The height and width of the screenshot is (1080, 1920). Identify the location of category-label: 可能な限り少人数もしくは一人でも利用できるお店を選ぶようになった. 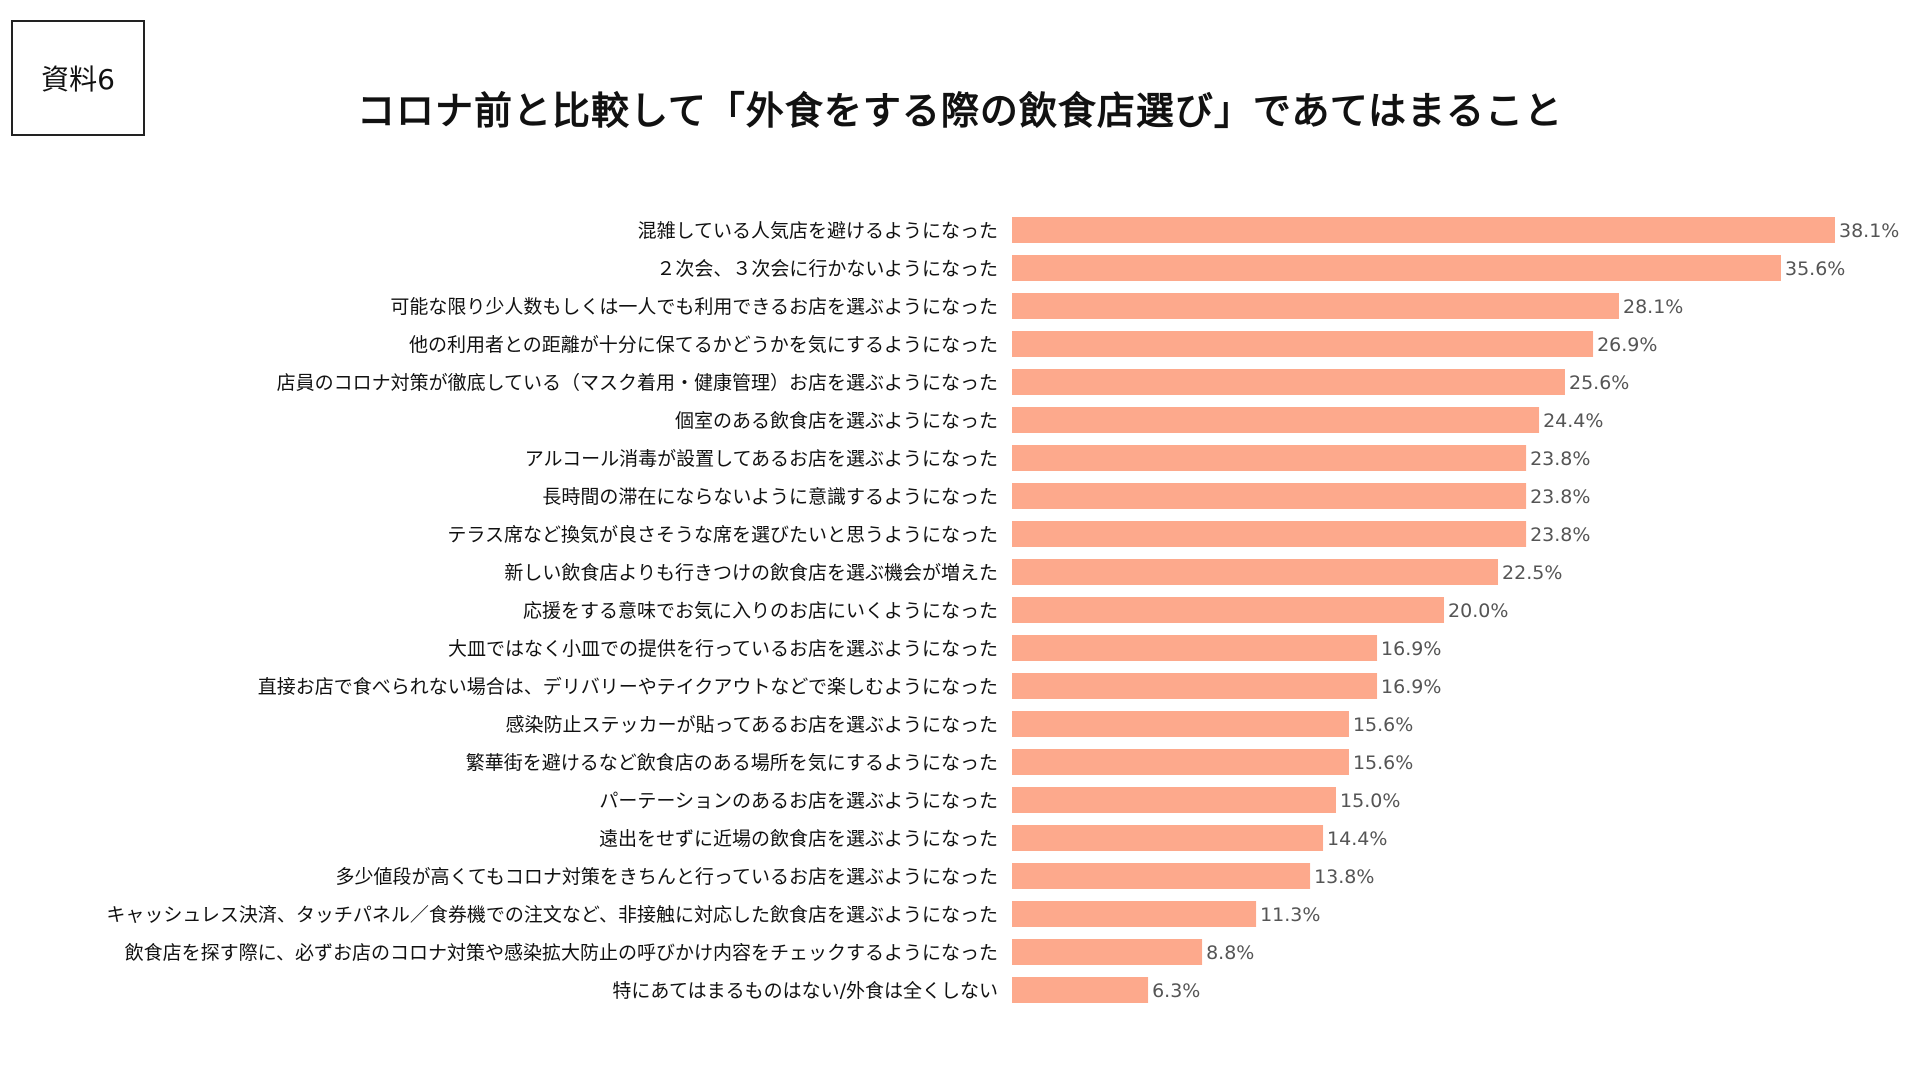
(694, 307).